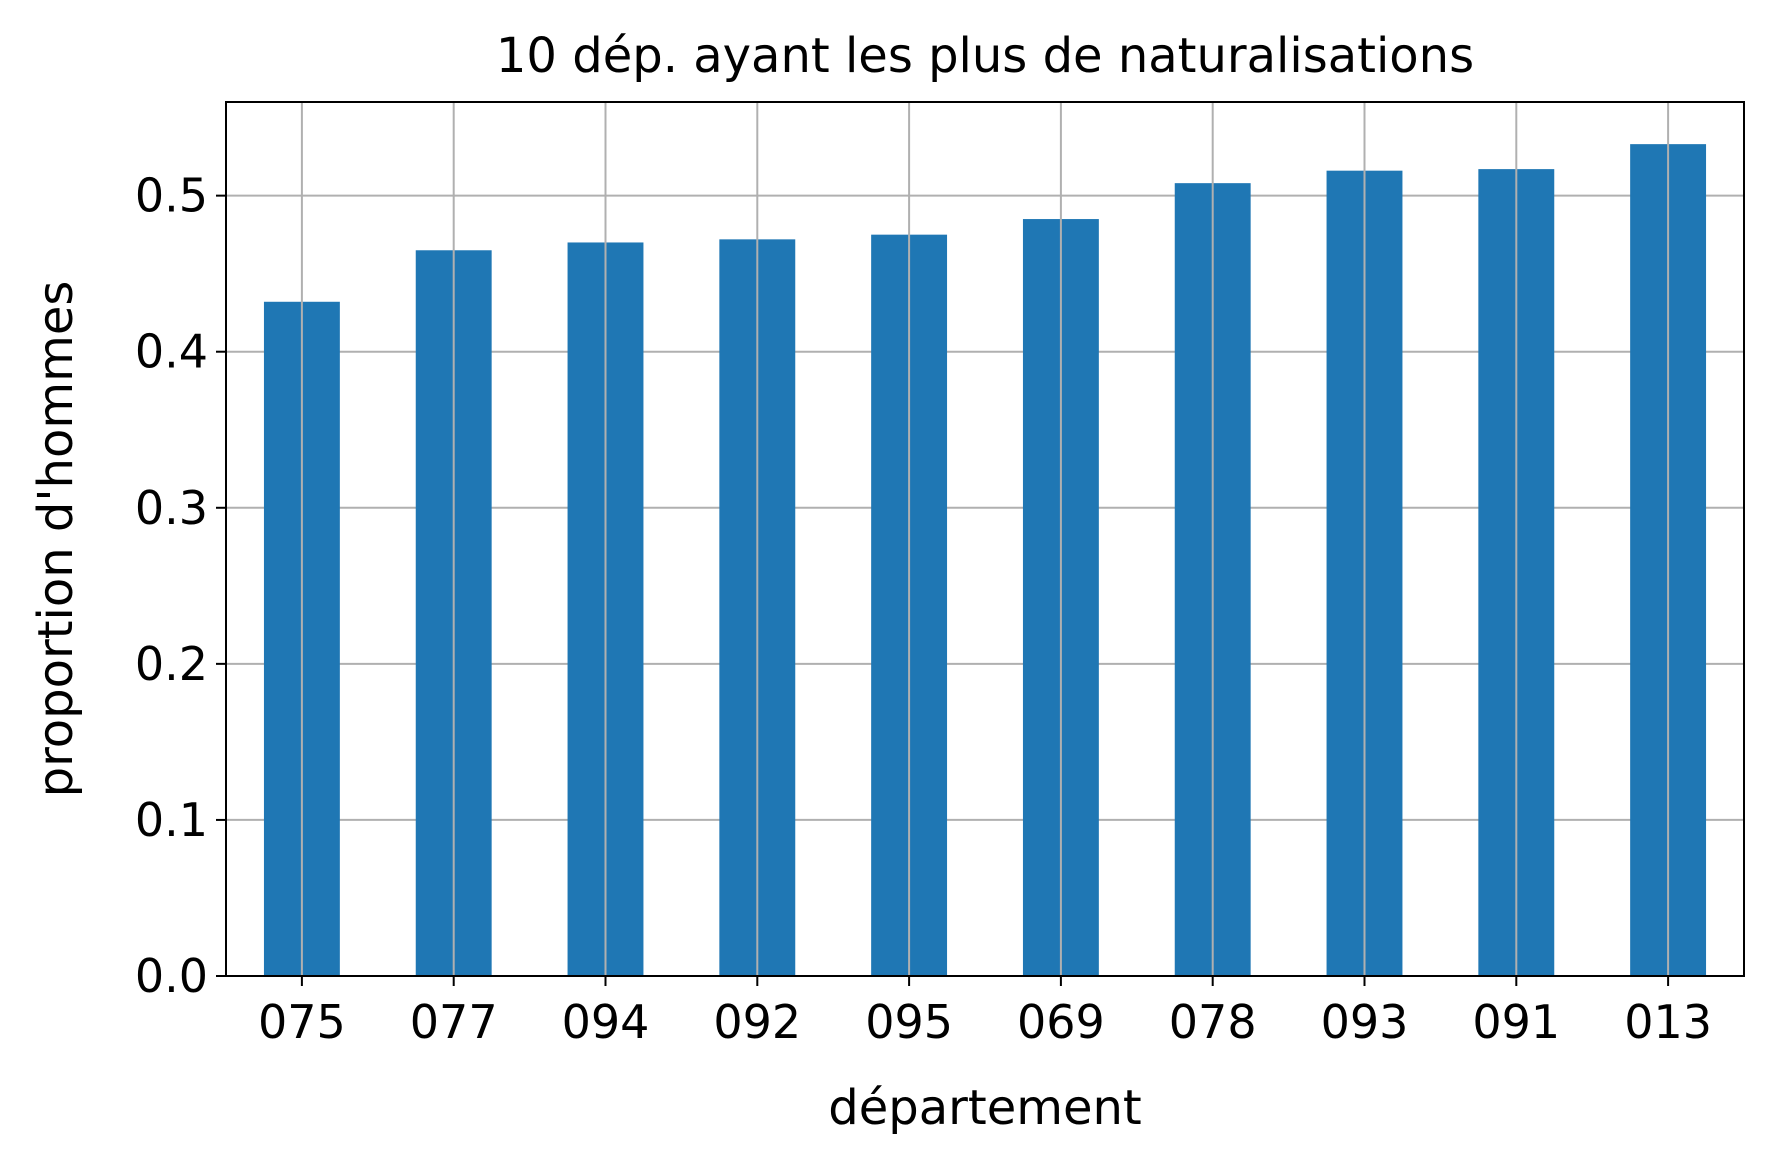  What do you see at coordinates (606, 1022) in the screenshot?
I see `x-tick-label: 094` at bounding box center [606, 1022].